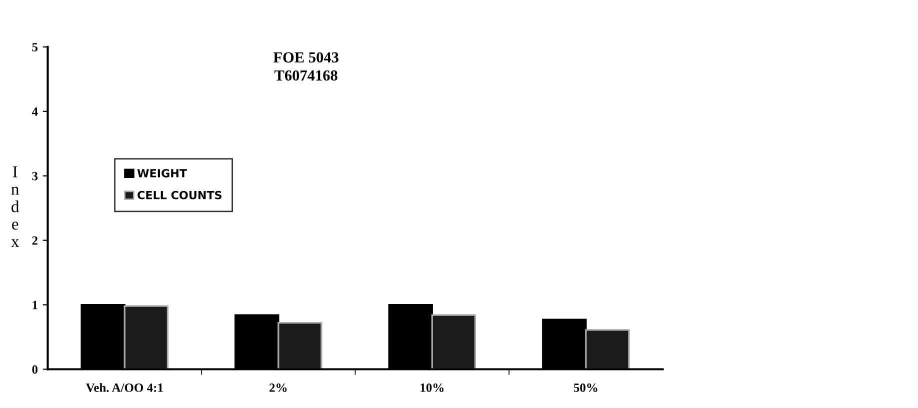 The height and width of the screenshot is (408, 918). Describe the element at coordinates (124, 387) in the screenshot. I see `x-tick-label: Veh. A/OO 4:1` at that location.